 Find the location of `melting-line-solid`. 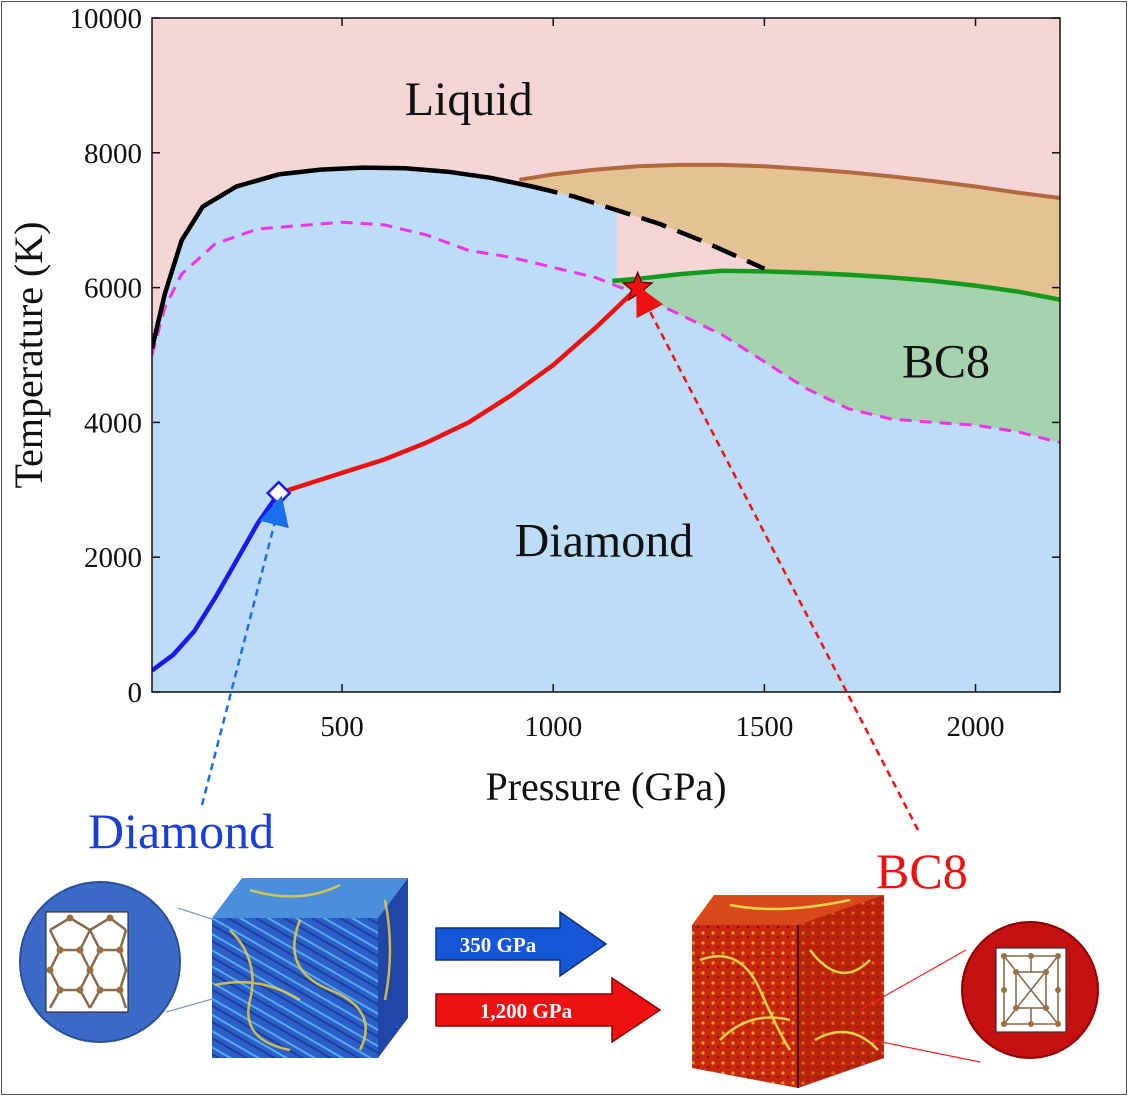

melting-line-solid is located at coordinates (342, 257).